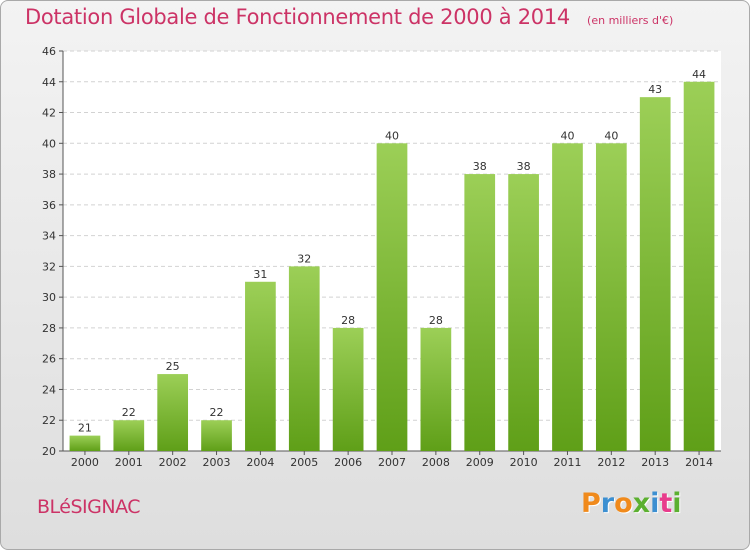 The height and width of the screenshot is (550, 750). What do you see at coordinates (49, 420) in the screenshot?
I see `y-tick-label: 22` at bounding box center [49, 420].